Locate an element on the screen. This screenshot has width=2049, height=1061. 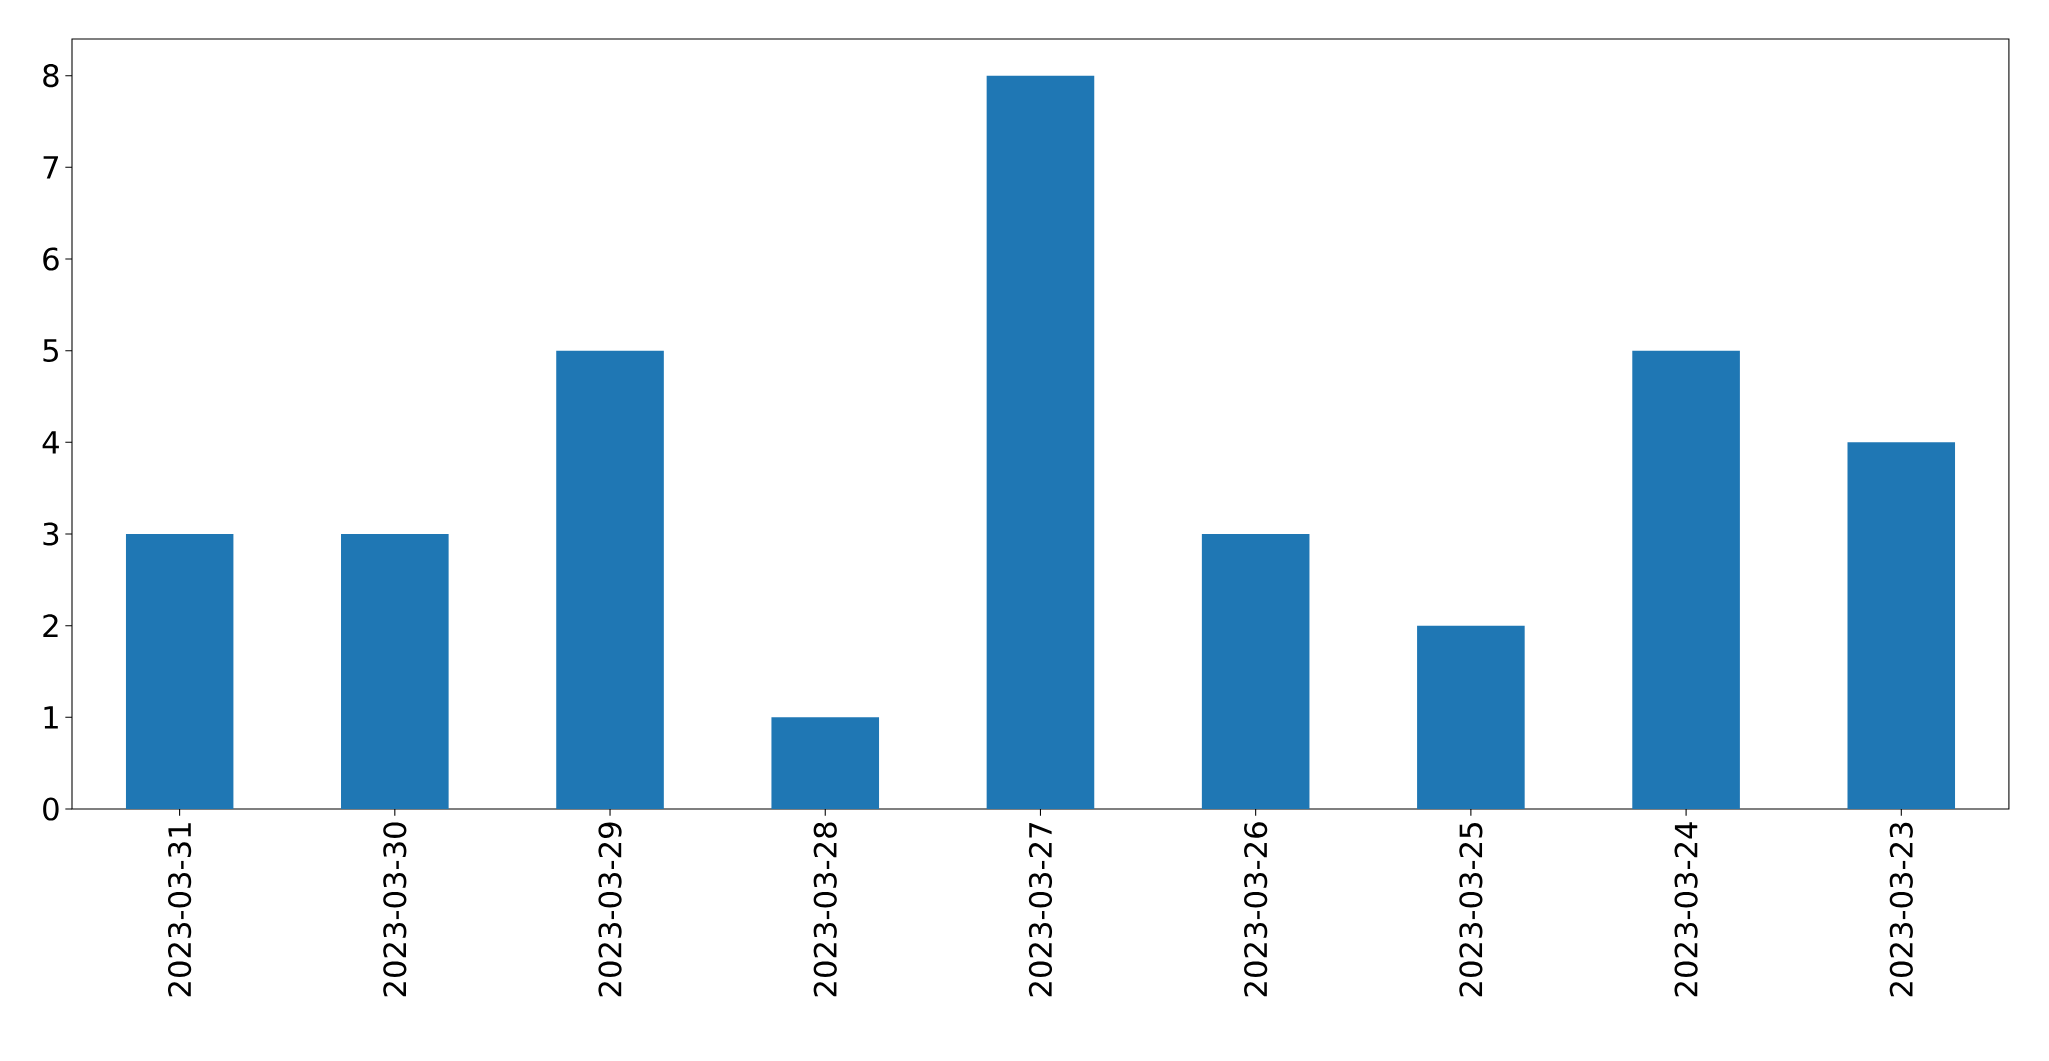
x-tick-label: 2023-03-29 is located at coordinates (610, 909).